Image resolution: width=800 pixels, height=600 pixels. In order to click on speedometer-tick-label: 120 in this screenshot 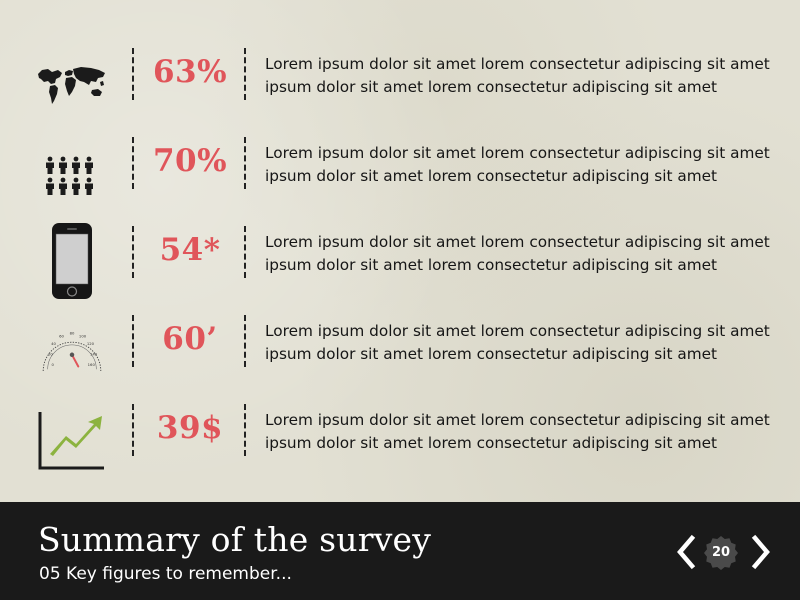, I will do `click(91, 344)`.